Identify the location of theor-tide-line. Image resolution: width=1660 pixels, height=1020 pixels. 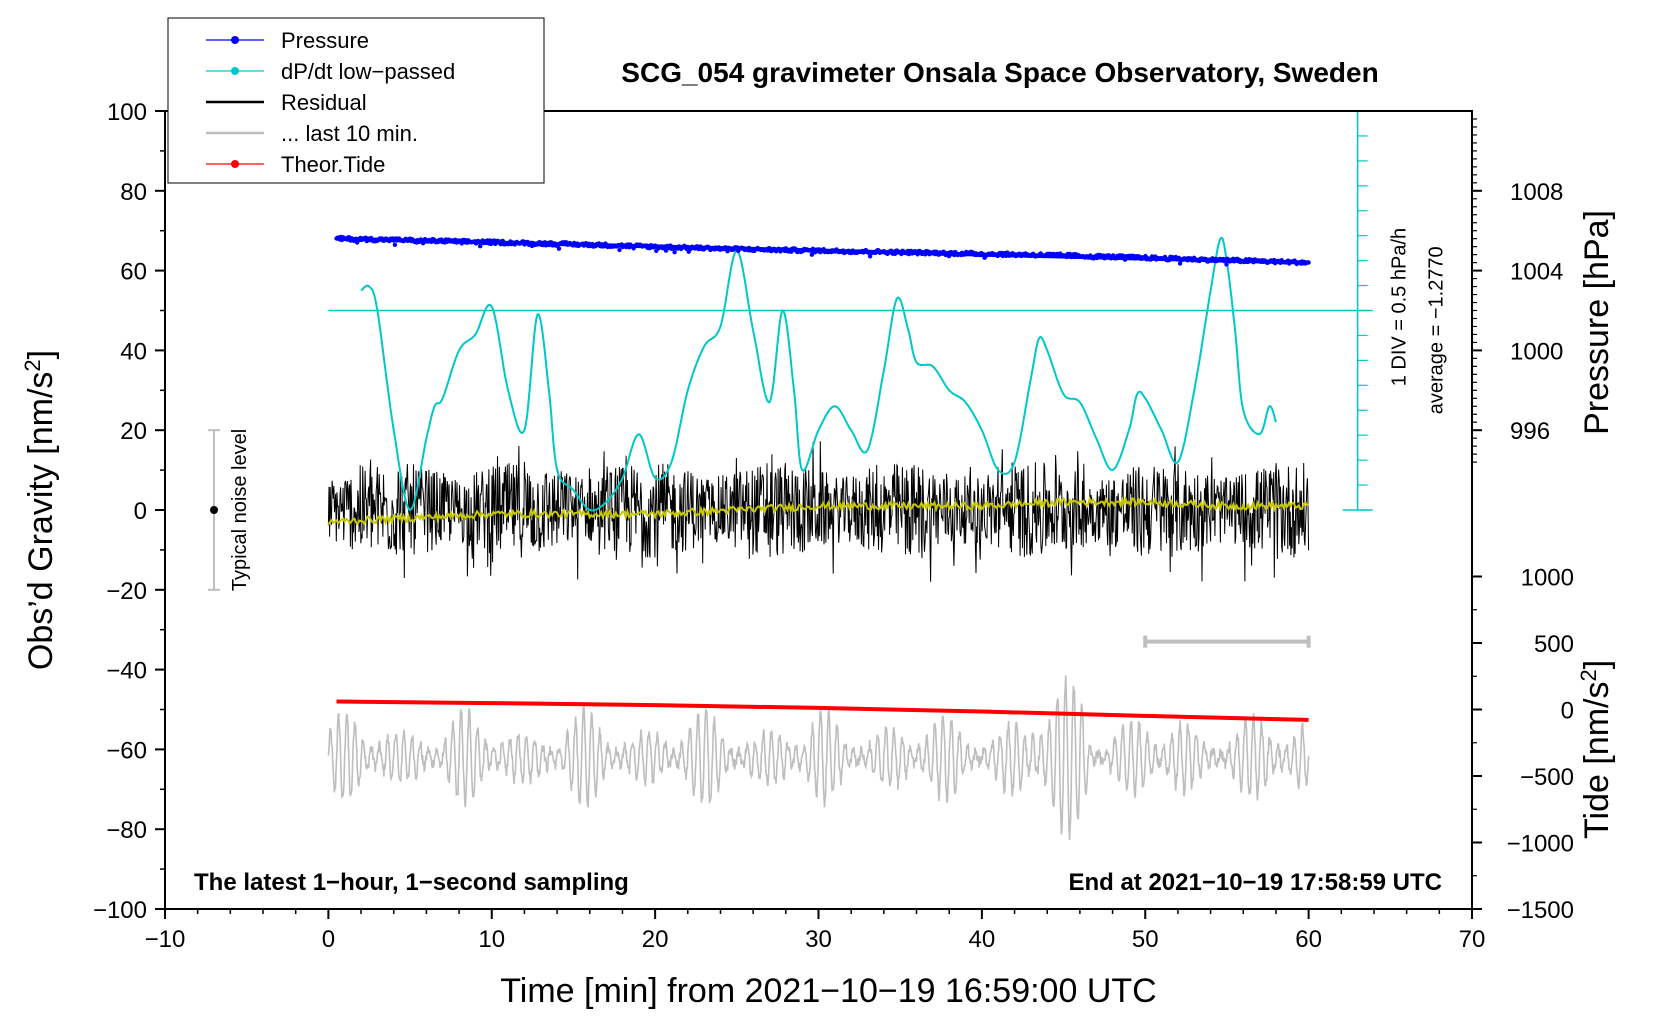
(822, 710).